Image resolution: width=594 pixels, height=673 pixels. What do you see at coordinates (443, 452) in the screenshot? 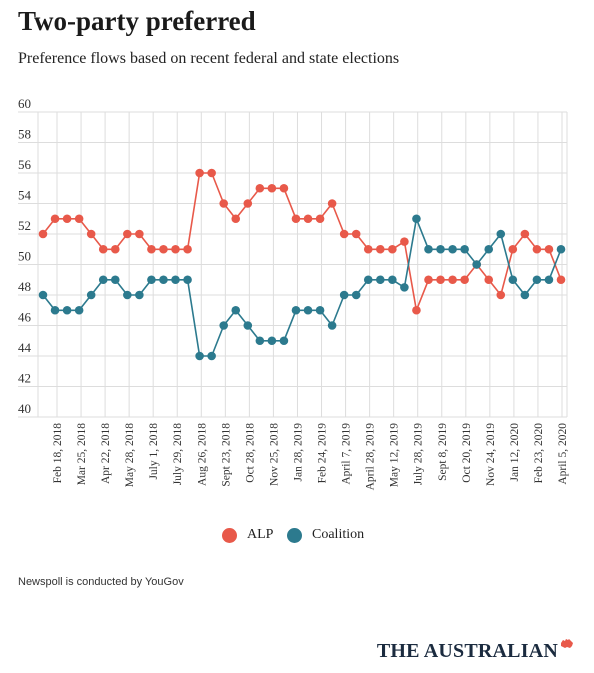
I see `x-tick-label: Sept 8, 2019` at bounding box center [443, 452].